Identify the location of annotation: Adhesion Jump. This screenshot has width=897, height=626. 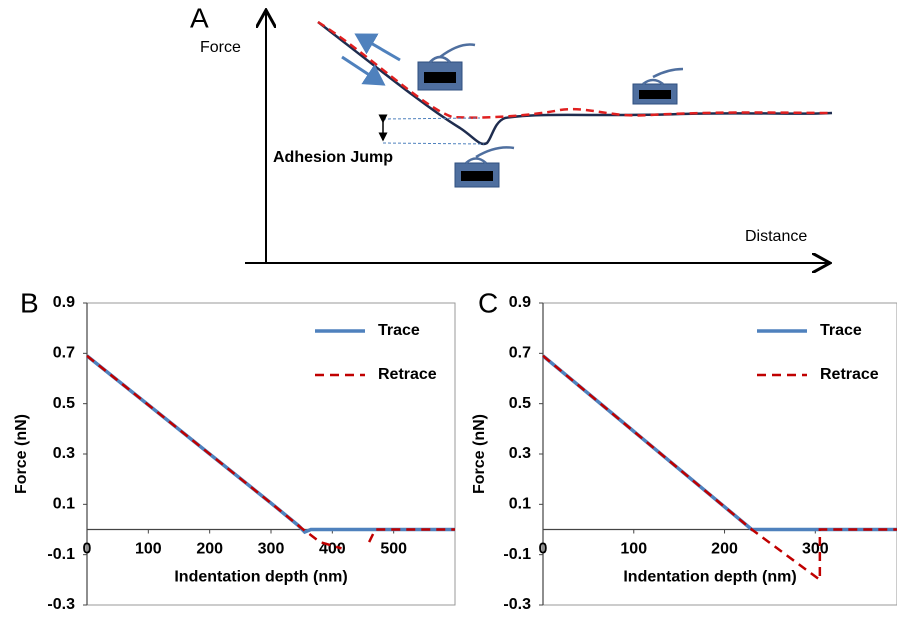
(333, 157).